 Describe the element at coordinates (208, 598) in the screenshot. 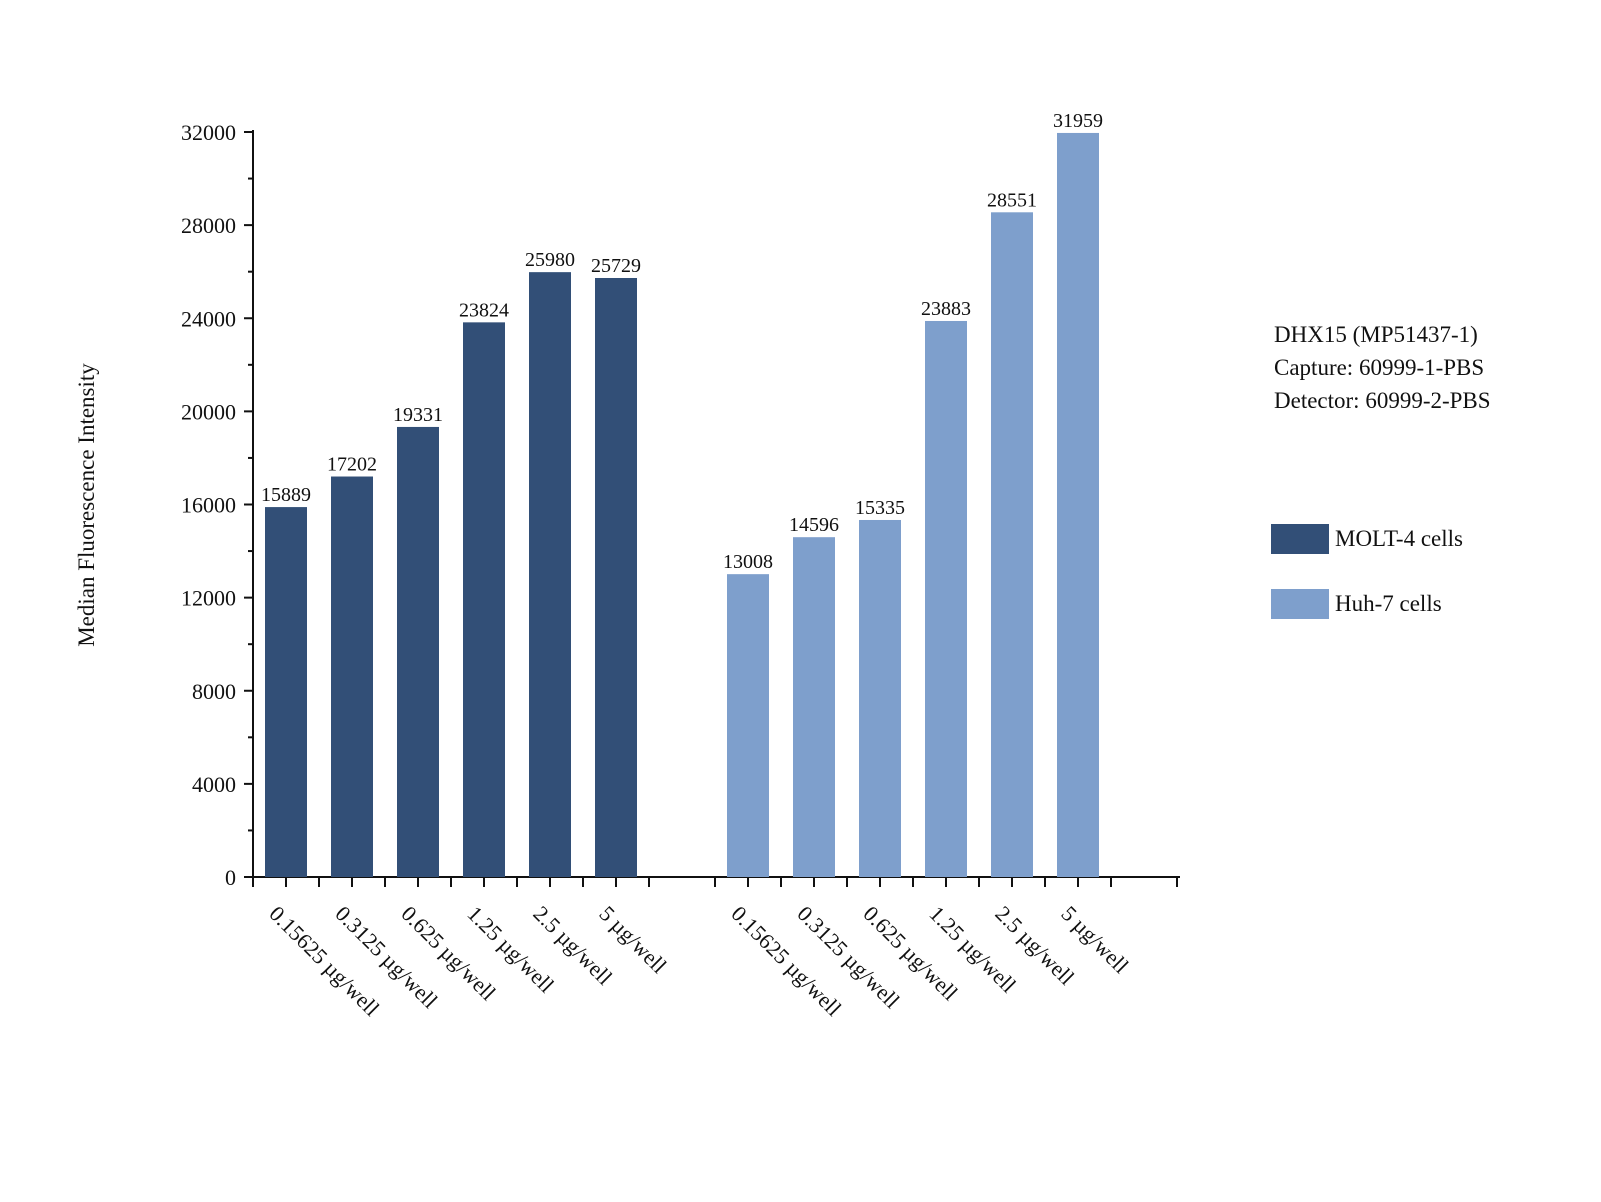

I see `y-tick-label: 12000` at that location.